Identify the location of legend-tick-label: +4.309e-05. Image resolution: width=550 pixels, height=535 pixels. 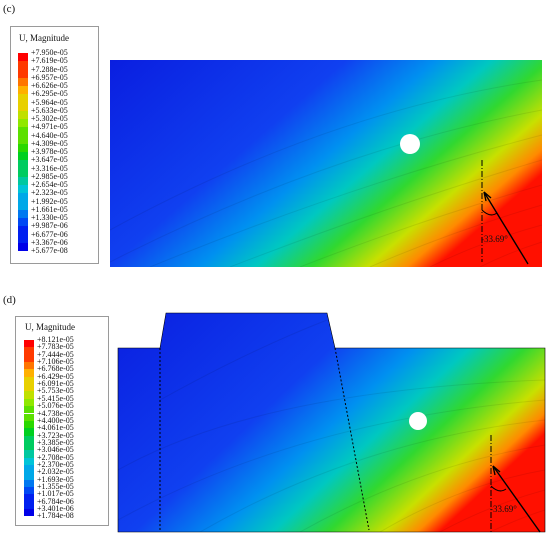
(49, 143).